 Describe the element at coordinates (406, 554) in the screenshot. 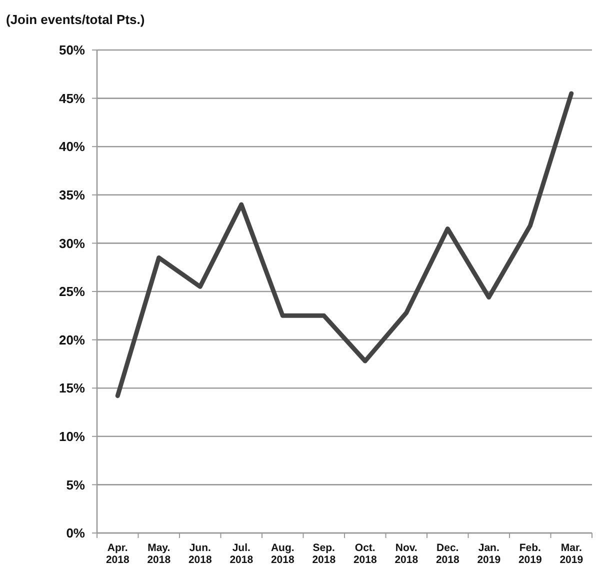

I see `x-tick-label: Nov. 2018` at that location.